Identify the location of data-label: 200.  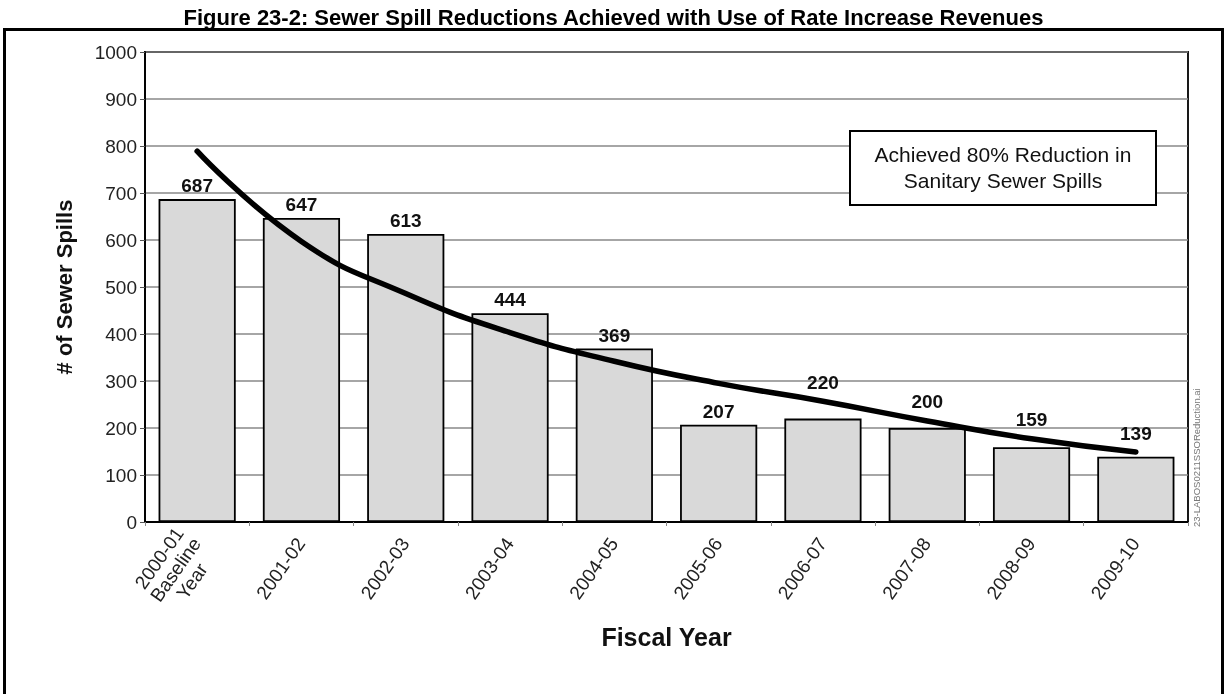
(927, 401).